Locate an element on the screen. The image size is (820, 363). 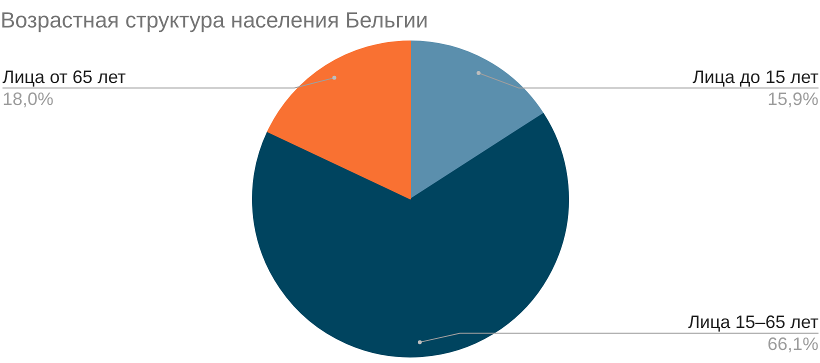
data-label: 66,1% is located at coordinates (793, 344).